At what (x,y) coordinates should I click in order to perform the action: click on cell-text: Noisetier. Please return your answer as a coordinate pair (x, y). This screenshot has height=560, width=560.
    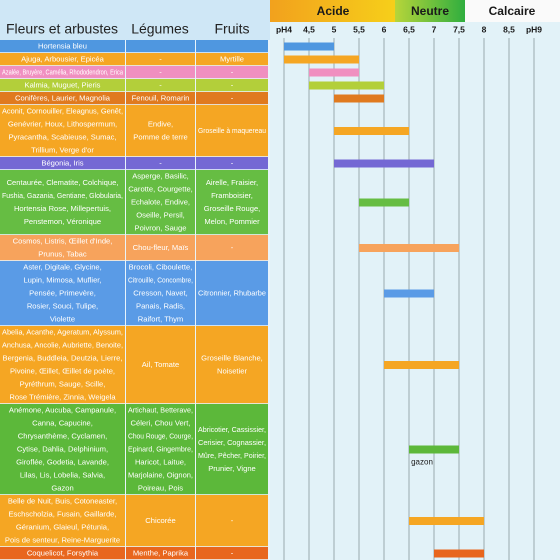
    Looking at the image, I should click on (232, 371).